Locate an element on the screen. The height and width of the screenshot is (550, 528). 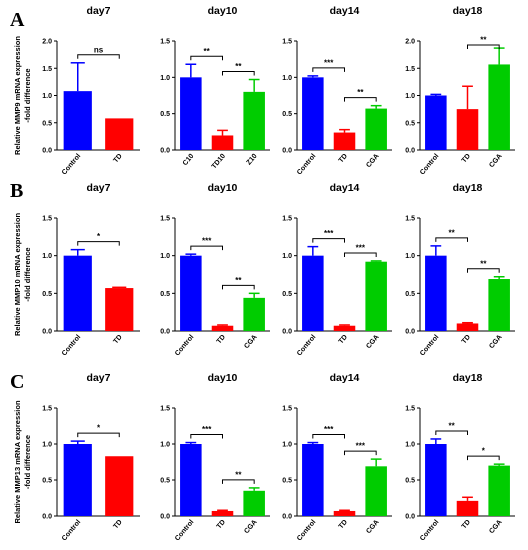
chart-2-2: day14 0.0 0.5 1.0 1.5 Control TD CGA *** *** is located at coordinates (337, 457).